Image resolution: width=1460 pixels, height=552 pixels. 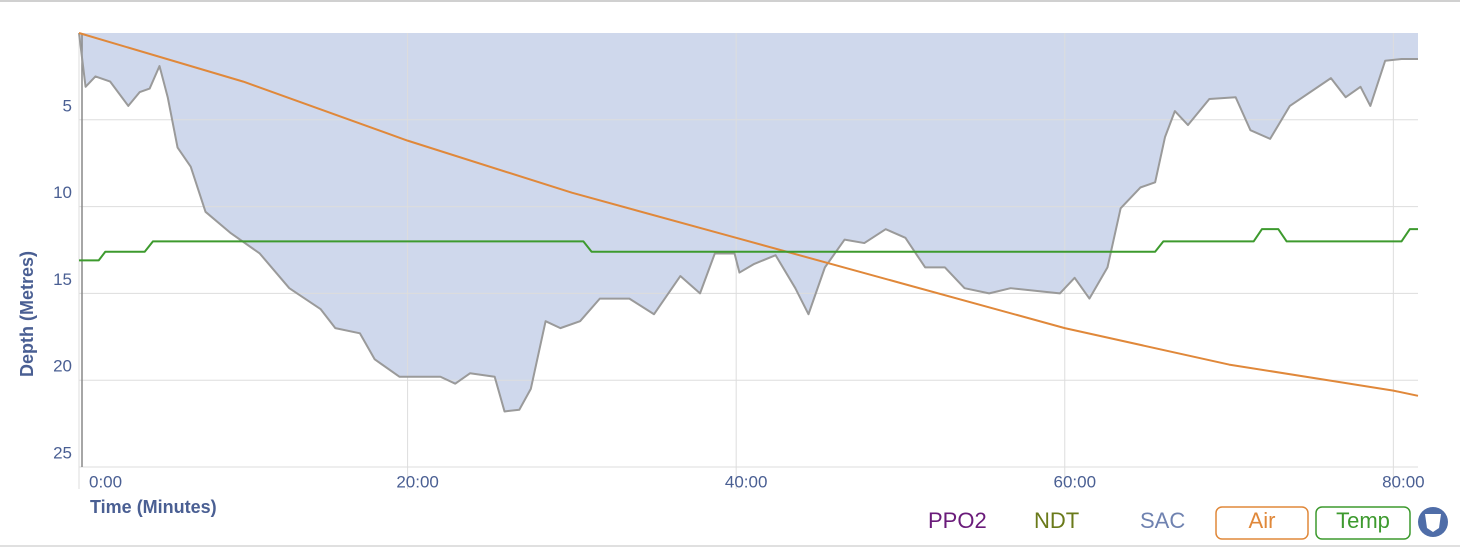 I want to click on legend-toggle: PPO2, so click(x=957, y=520).